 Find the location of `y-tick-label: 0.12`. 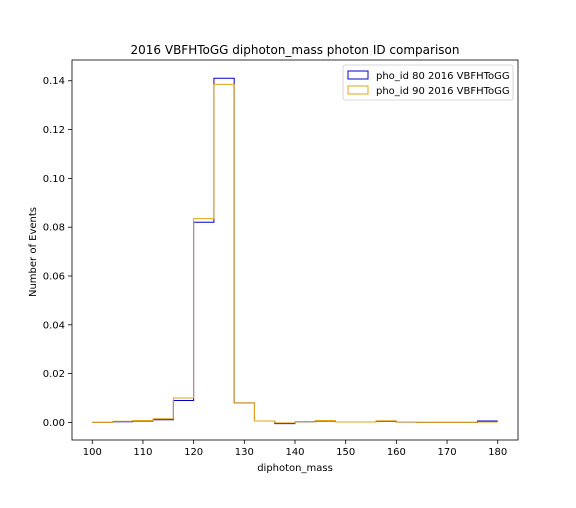

y-tick-label: 0.12 is located at coordinates (54, 130).